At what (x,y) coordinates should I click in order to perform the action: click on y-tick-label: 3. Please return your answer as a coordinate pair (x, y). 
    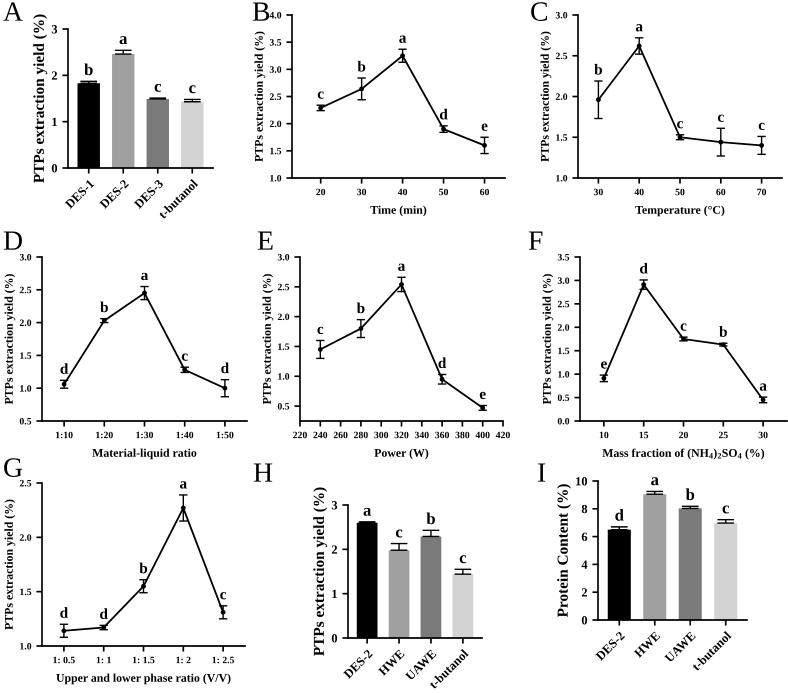
    Looking at the image, I should click on (335, 505).